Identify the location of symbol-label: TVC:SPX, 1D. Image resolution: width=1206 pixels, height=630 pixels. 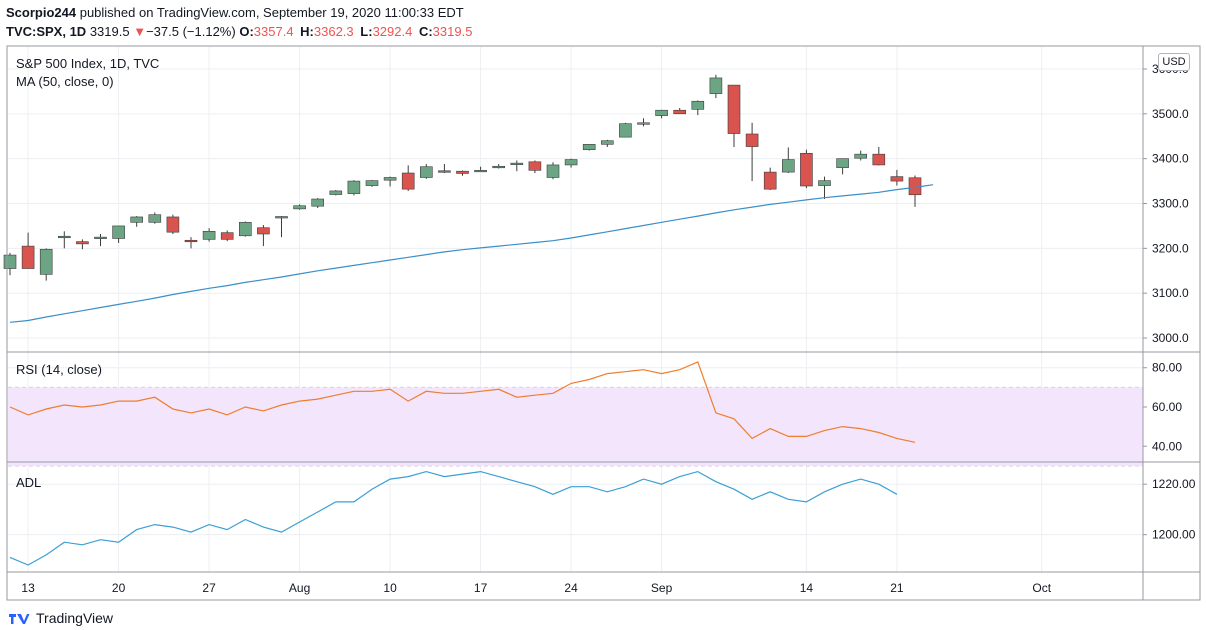
(46, 31).